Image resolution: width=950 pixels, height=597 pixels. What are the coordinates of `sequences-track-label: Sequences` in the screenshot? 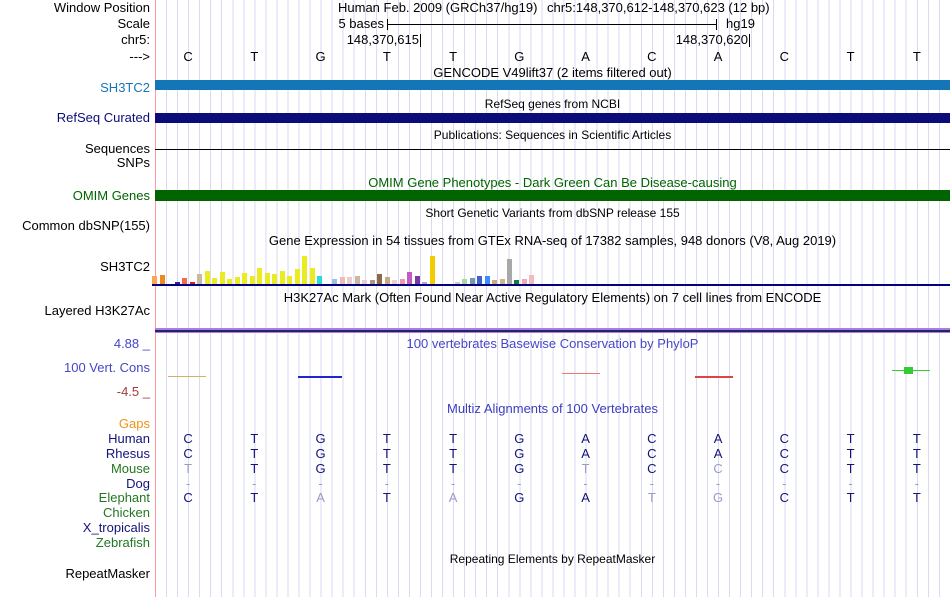 It's located at (117, 148).